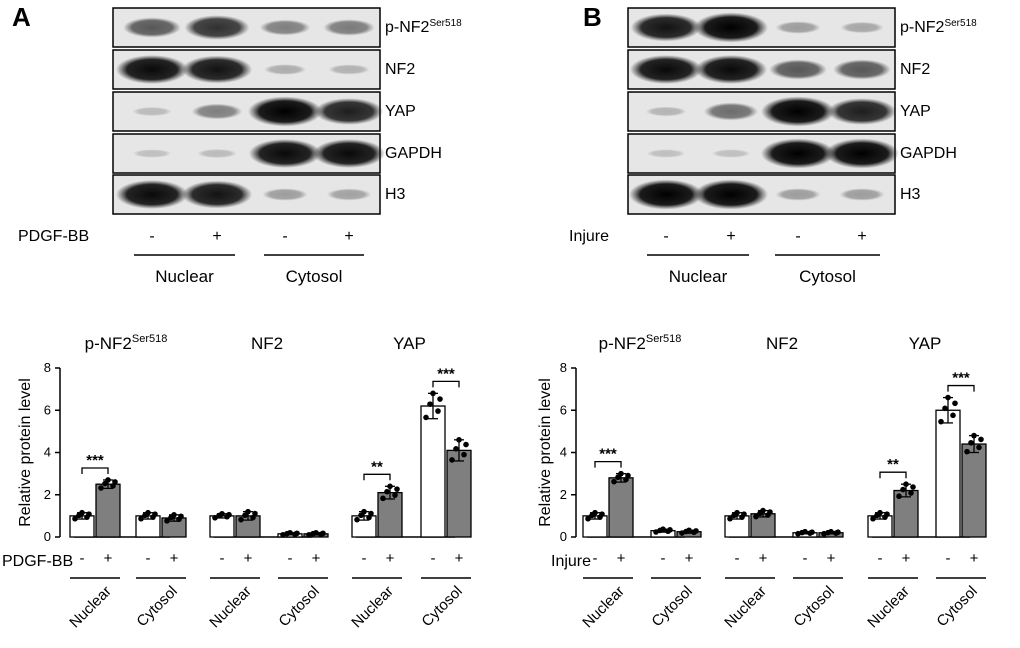 The width and height of the screenshot is (1020, 648). I want to click on treatment-label: Injure, so click(589, 236).